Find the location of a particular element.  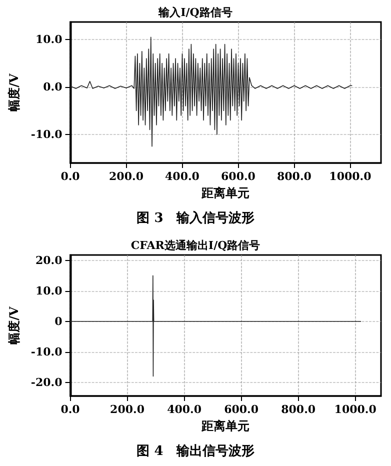

caption: 图 3 输入信号波形 is located at coordinates (195, 218).